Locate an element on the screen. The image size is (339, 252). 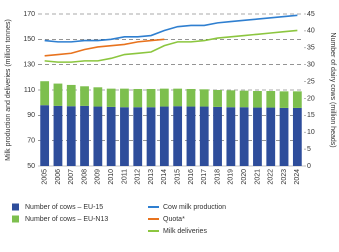
x-tick-label: 2016 is located at coordinates (191, 177).